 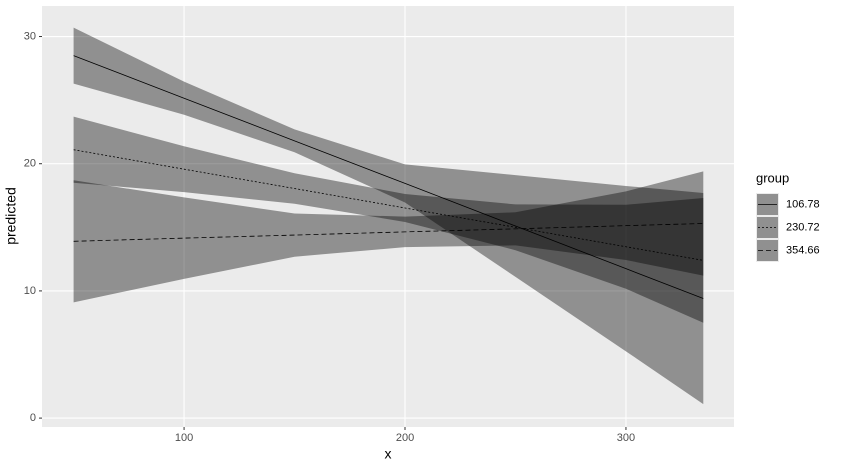 I want to click on x-axis-title: x, so click(x=388, y=454).